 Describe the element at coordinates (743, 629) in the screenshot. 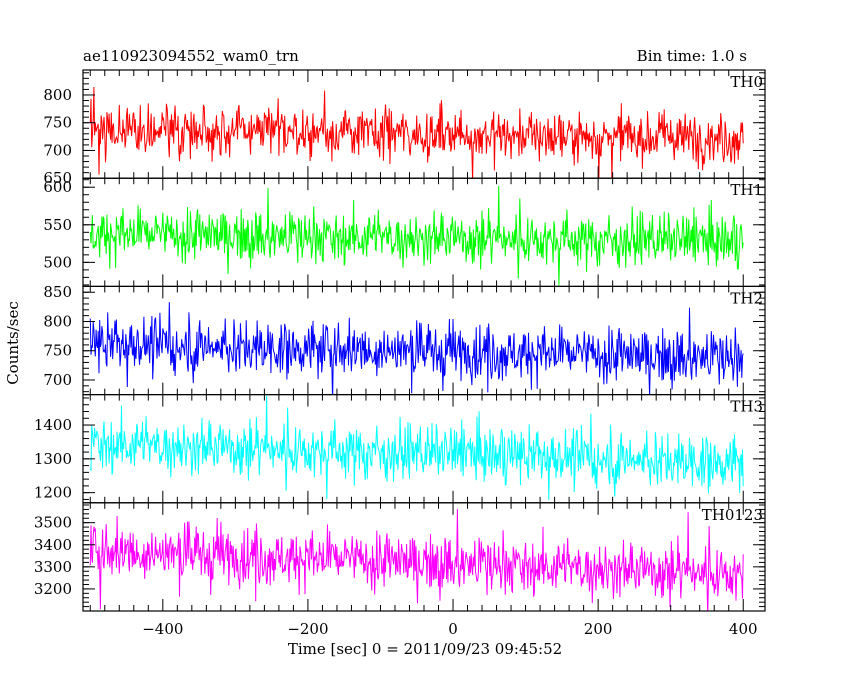

I see `x-tick-label: 400` at that location.